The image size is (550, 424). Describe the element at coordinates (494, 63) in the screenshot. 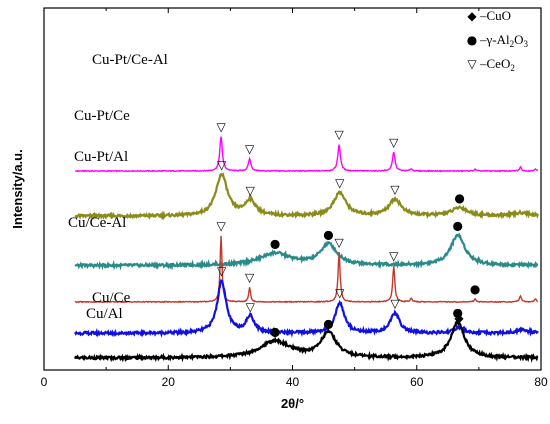

I see `legend-entry-part: –CeO` at that location.